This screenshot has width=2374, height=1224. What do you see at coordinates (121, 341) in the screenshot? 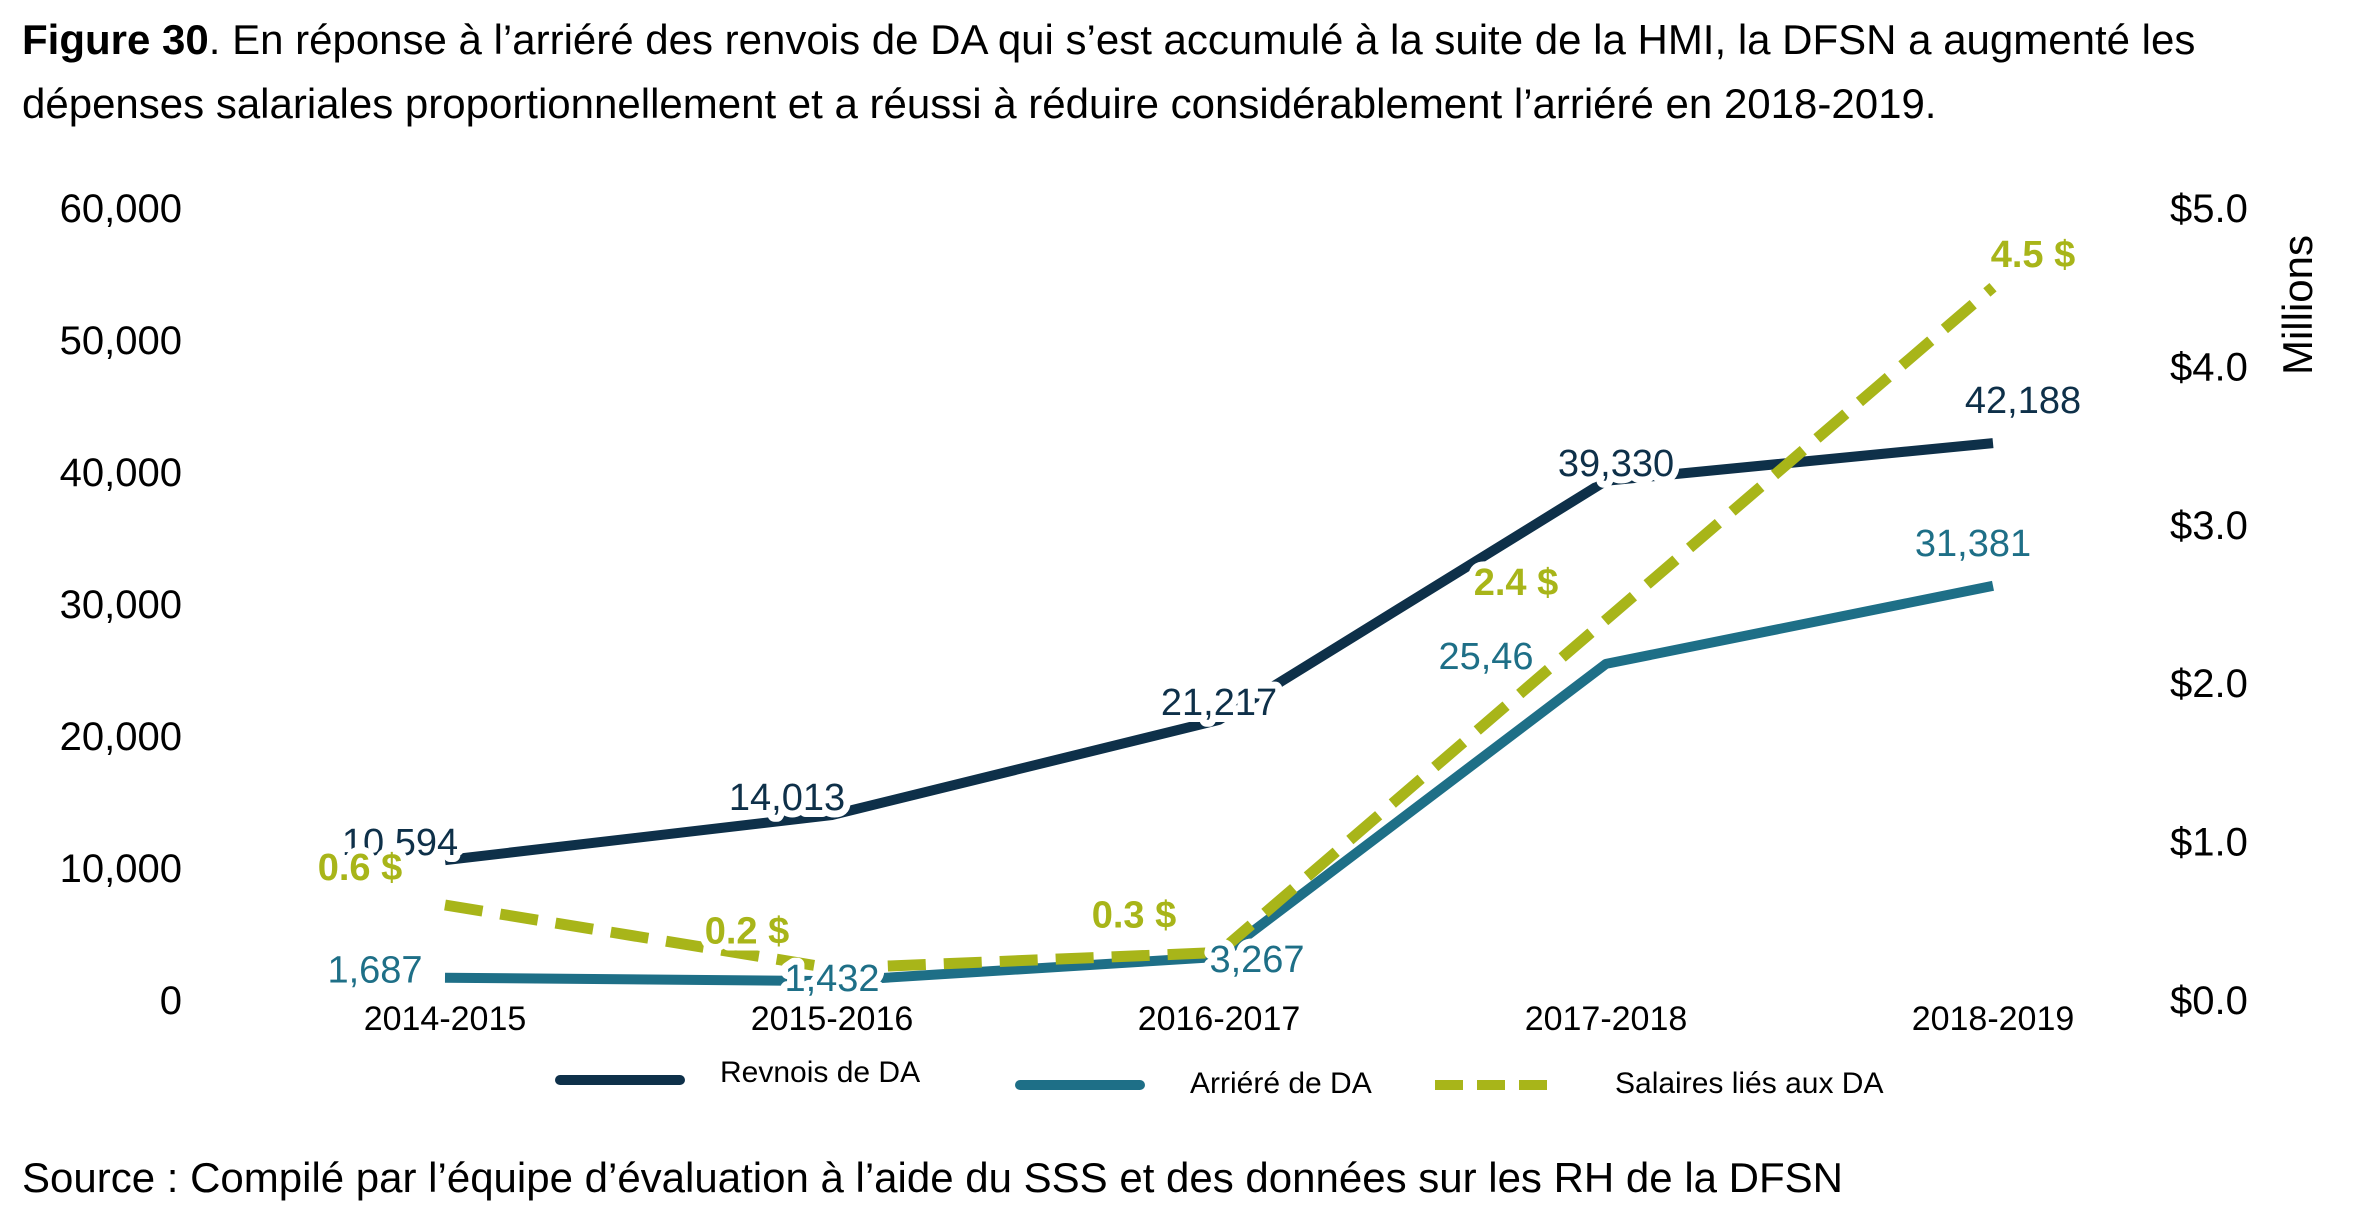
I see `left-tick-label: 50,000` at bounding box center [121, 341].